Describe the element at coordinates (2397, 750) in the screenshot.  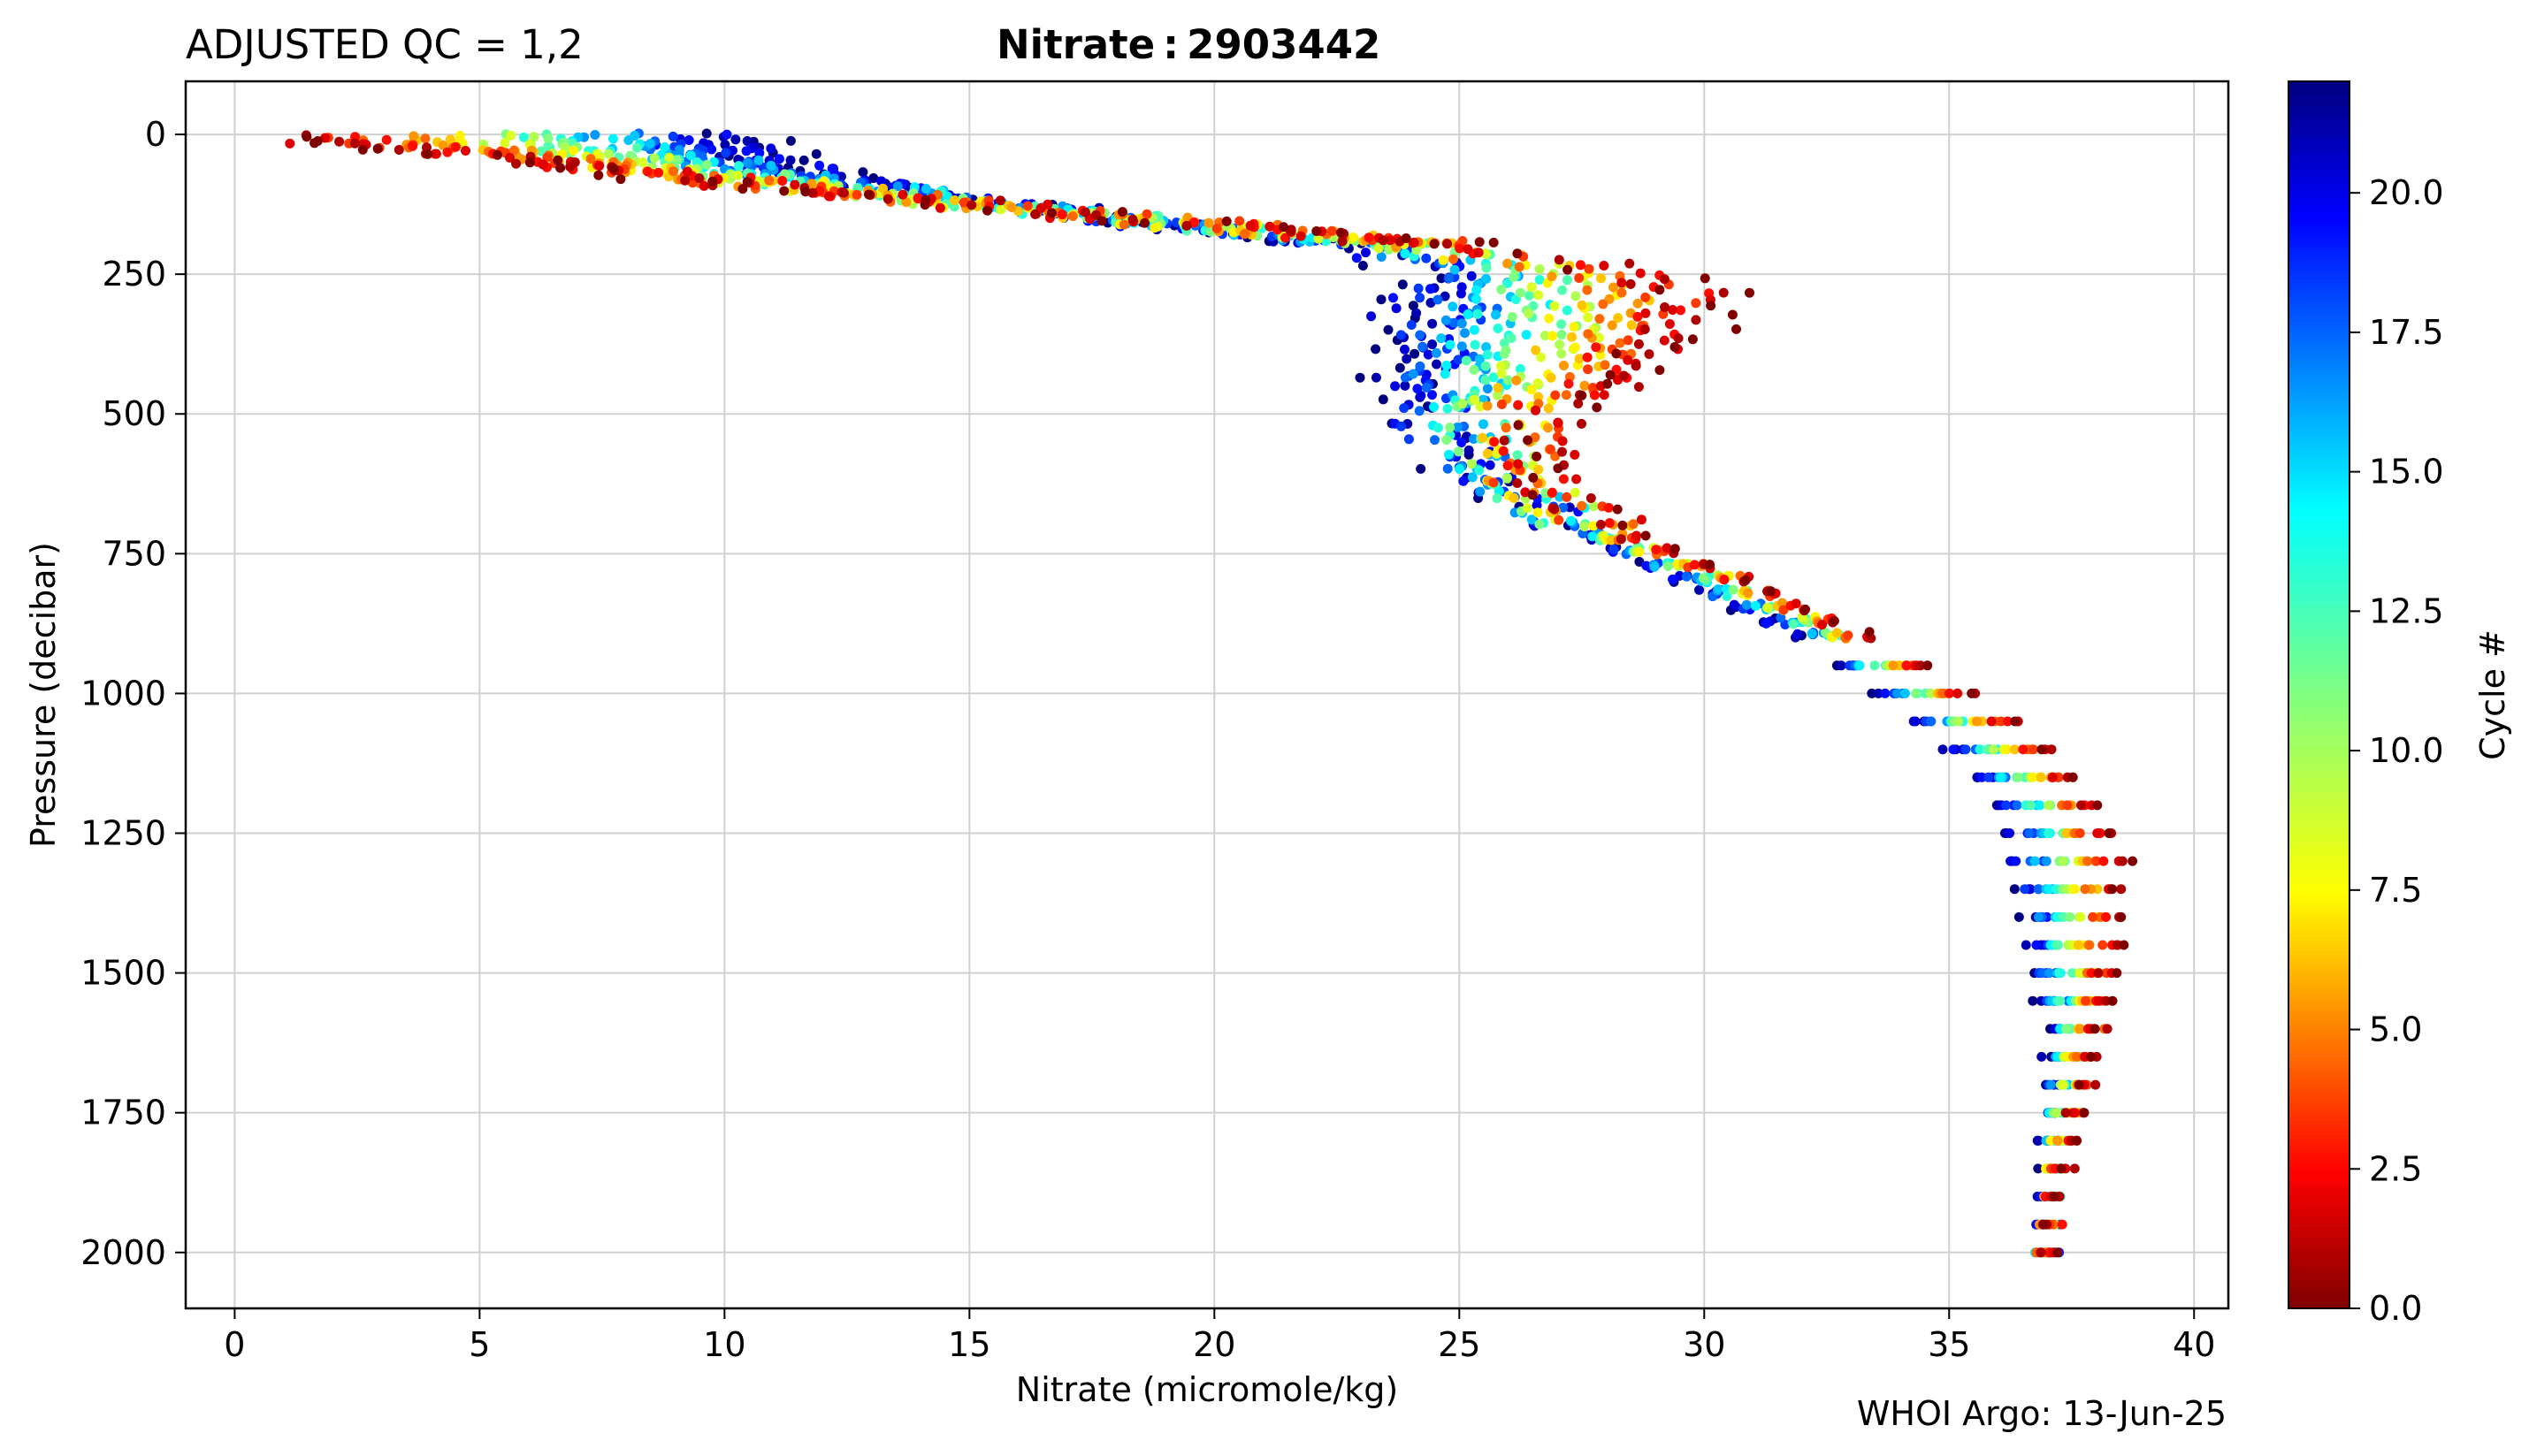
I see `colorbar-ticks: 0.0 2.5 5.0 7.5 10.0 12.5 15.0 17.5 20.0` at that location.